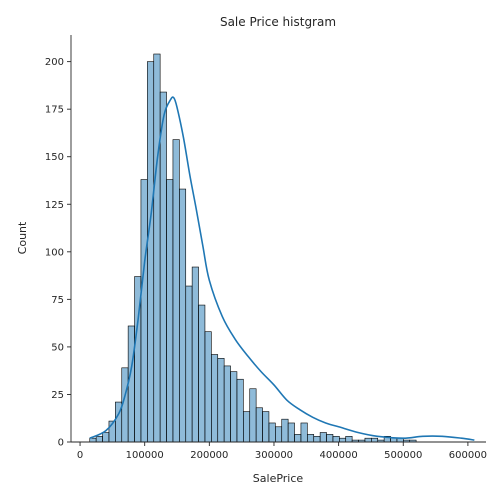 This screenshot has width=500, height=500. I want to click on y-axis-title: Count, so click(22, 237).